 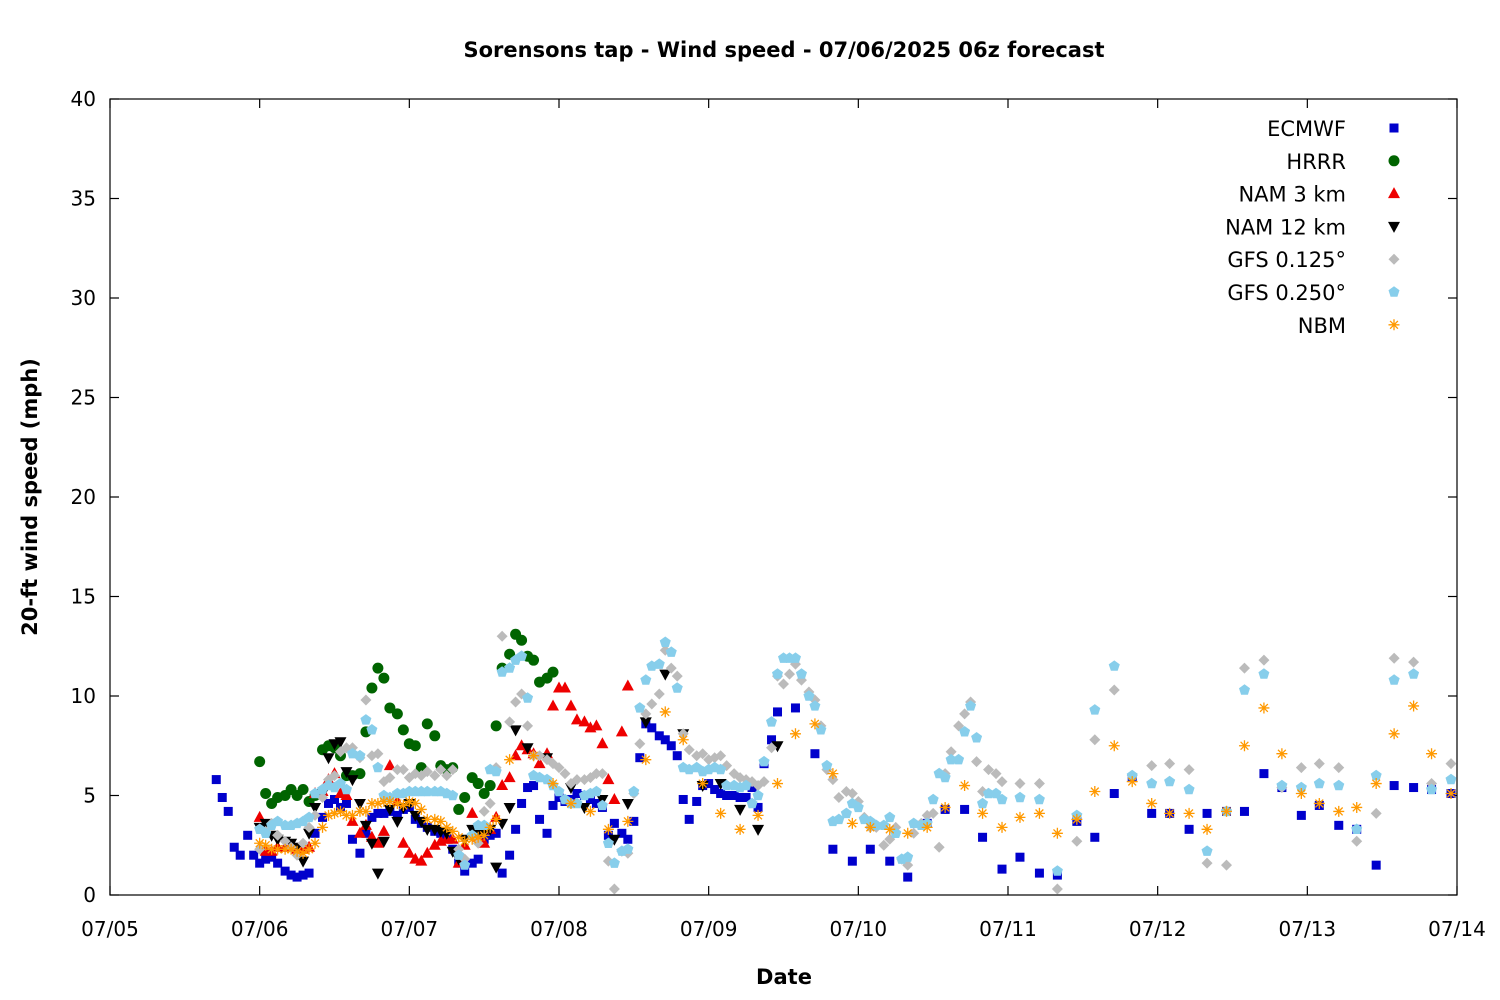 I want to click on y-tick-label: 25, so click(x=83, y=398).